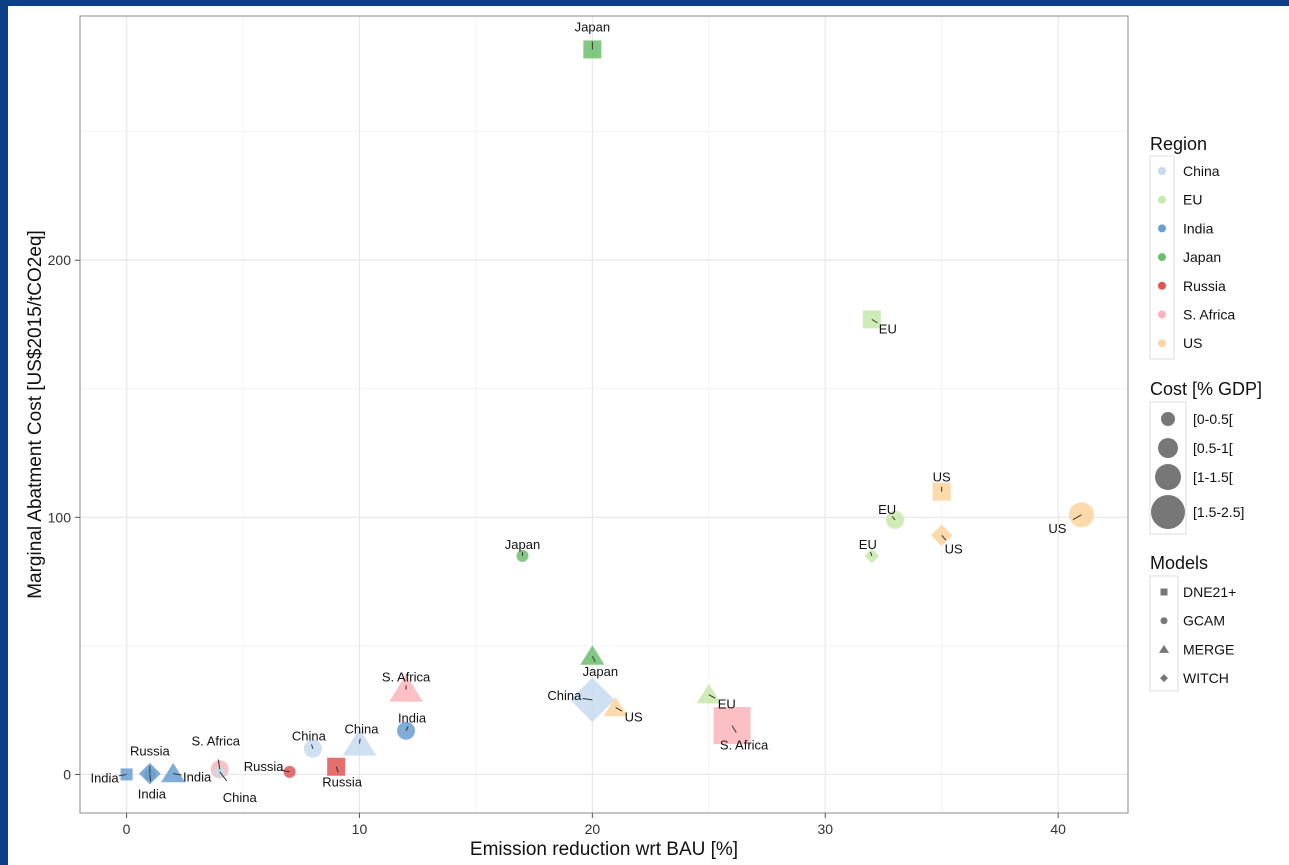 The height and width of the screenshot is (865, 1289). I want to click on legend-region-label: India, so click(1198, 228).